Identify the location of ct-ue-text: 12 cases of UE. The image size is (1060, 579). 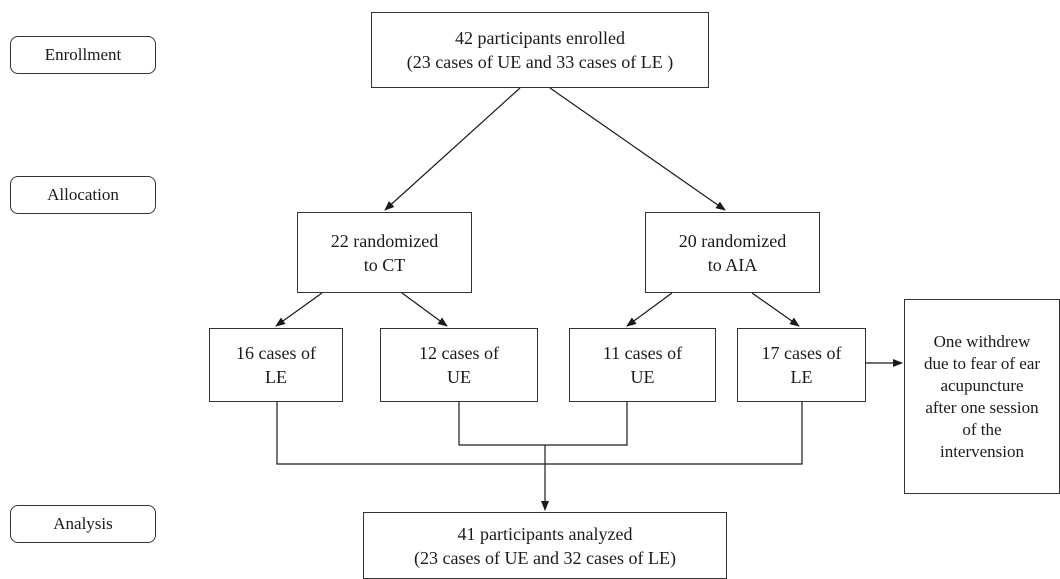
(459, 365).